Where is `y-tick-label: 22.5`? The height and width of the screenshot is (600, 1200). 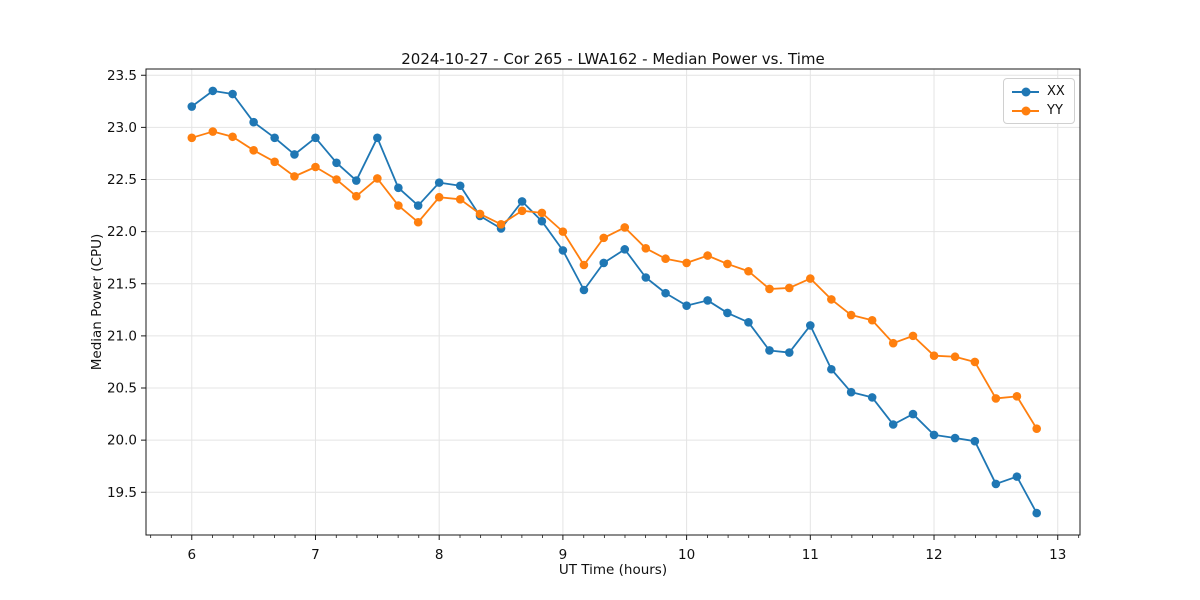 y-tick-label: 22.5 is located at coordinates (122, 180).